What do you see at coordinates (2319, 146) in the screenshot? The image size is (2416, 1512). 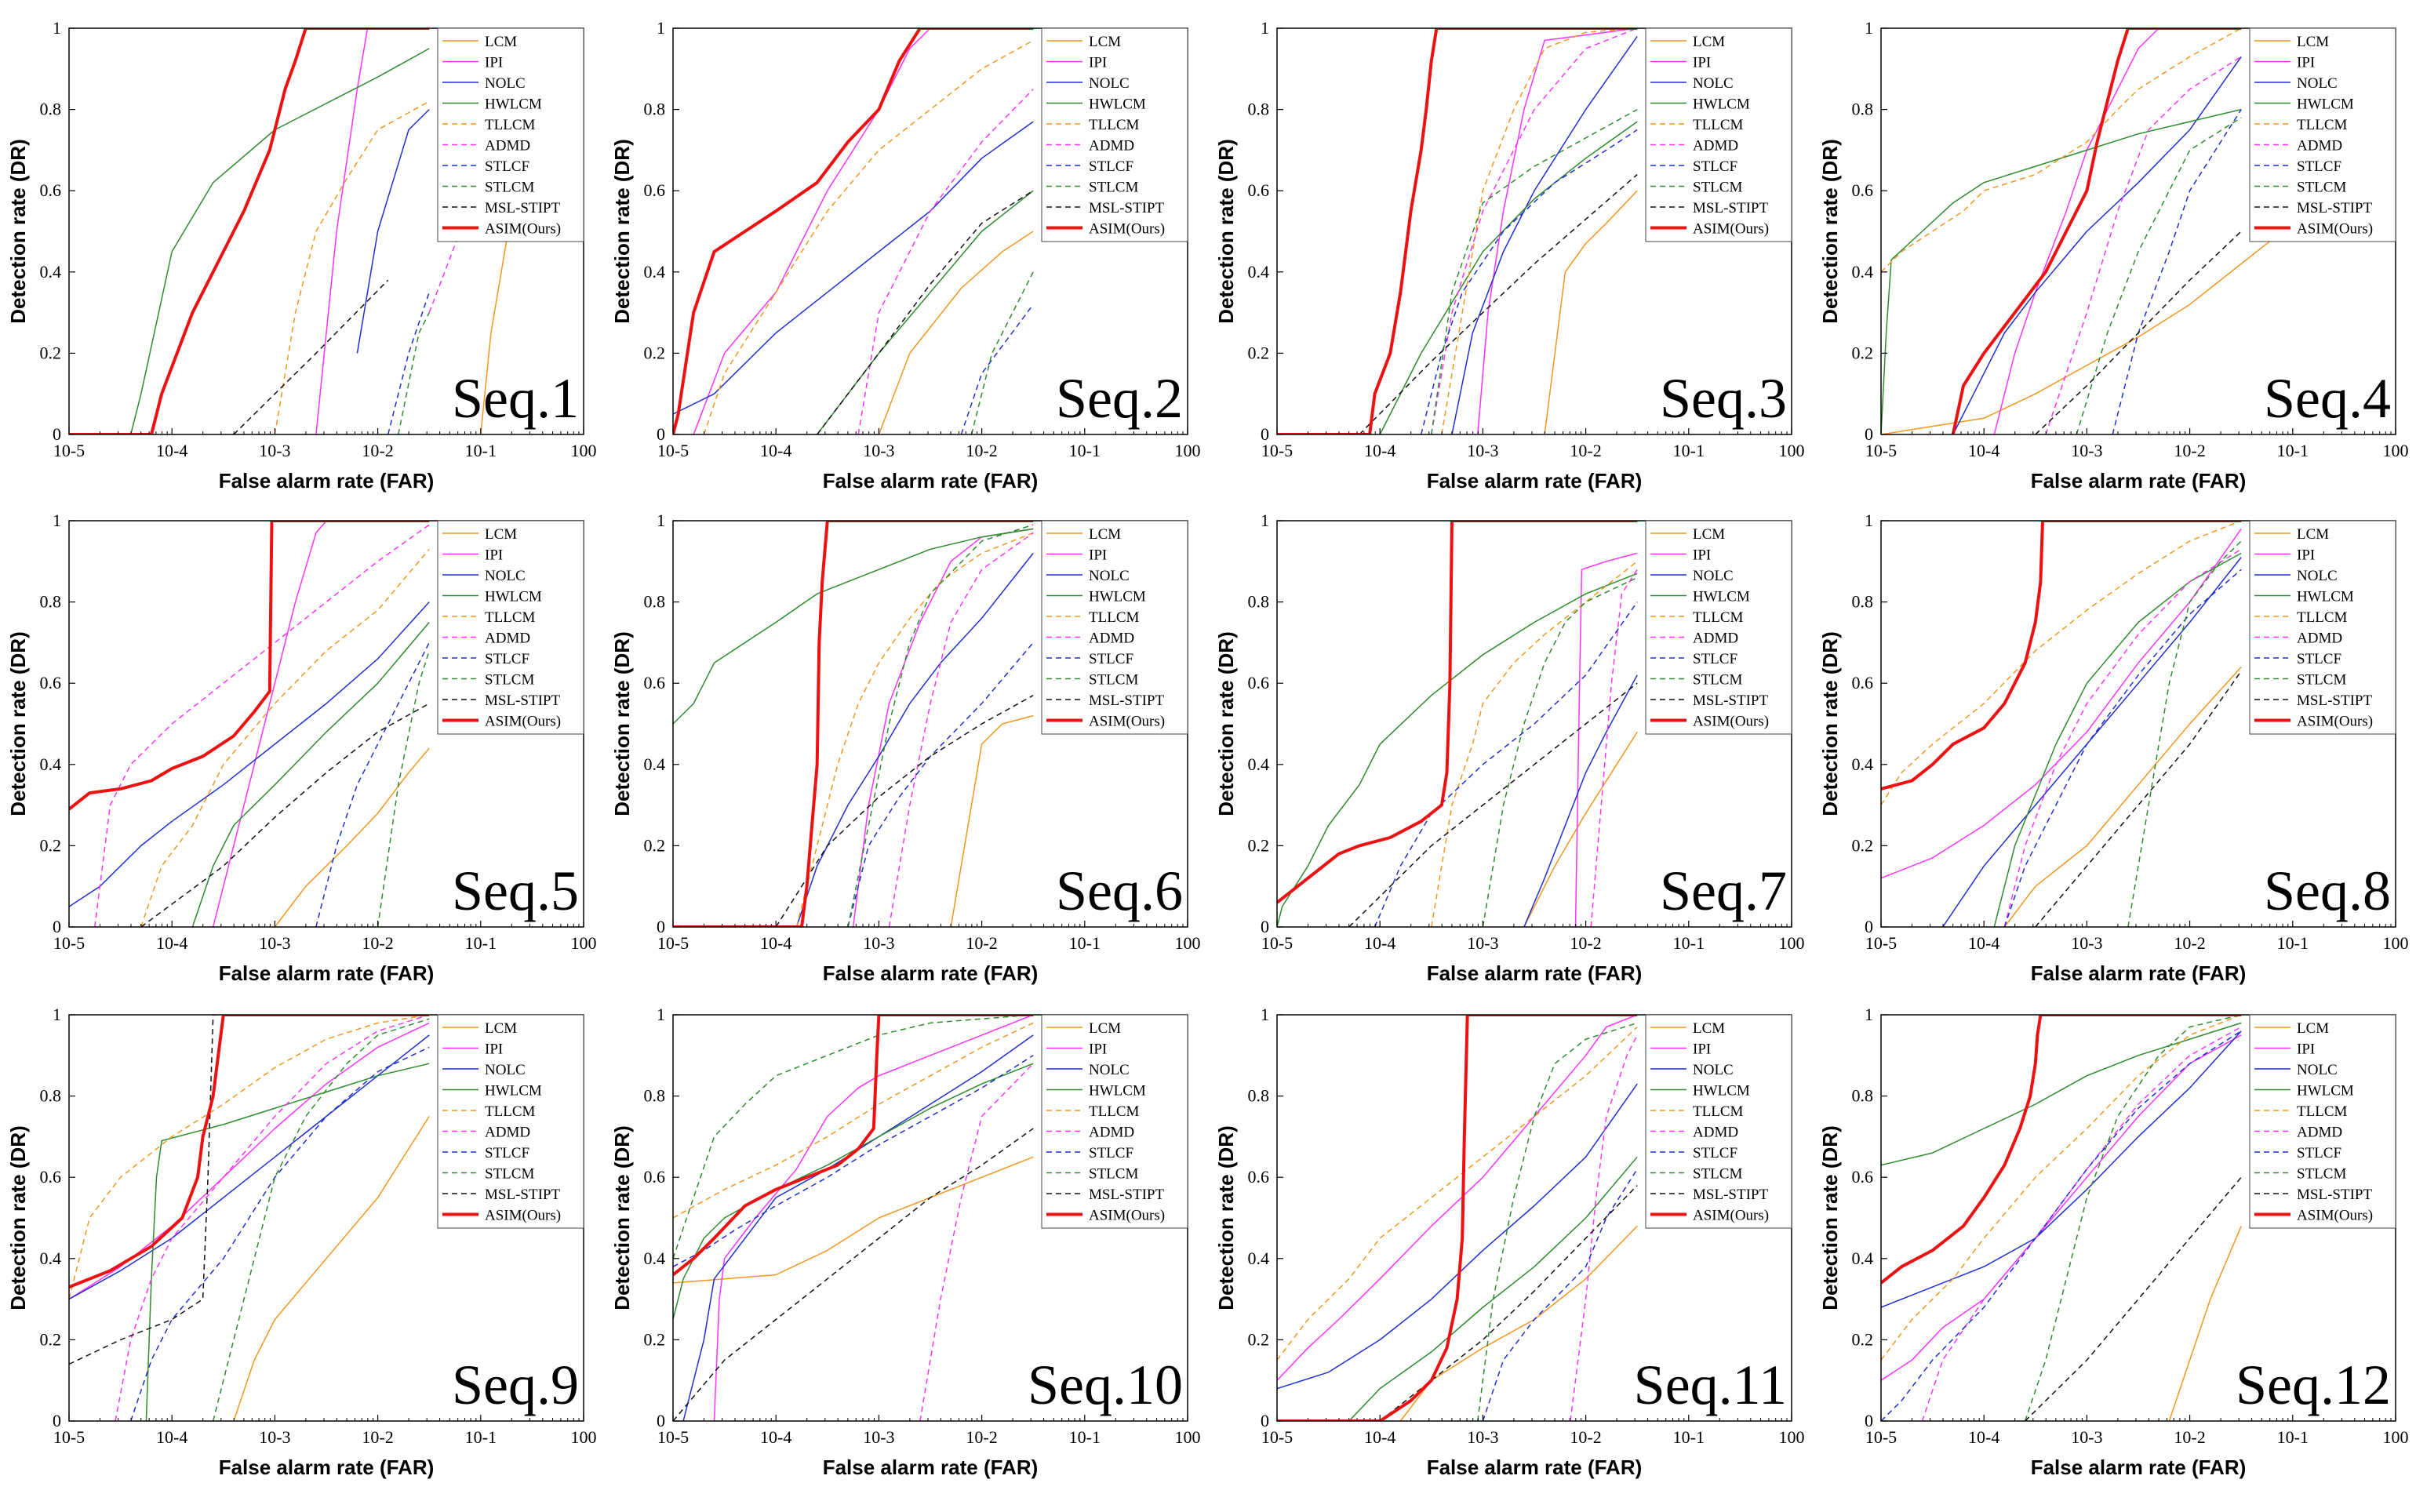 I see `legend-label: ADMD` at bounding box center [2319, 146].